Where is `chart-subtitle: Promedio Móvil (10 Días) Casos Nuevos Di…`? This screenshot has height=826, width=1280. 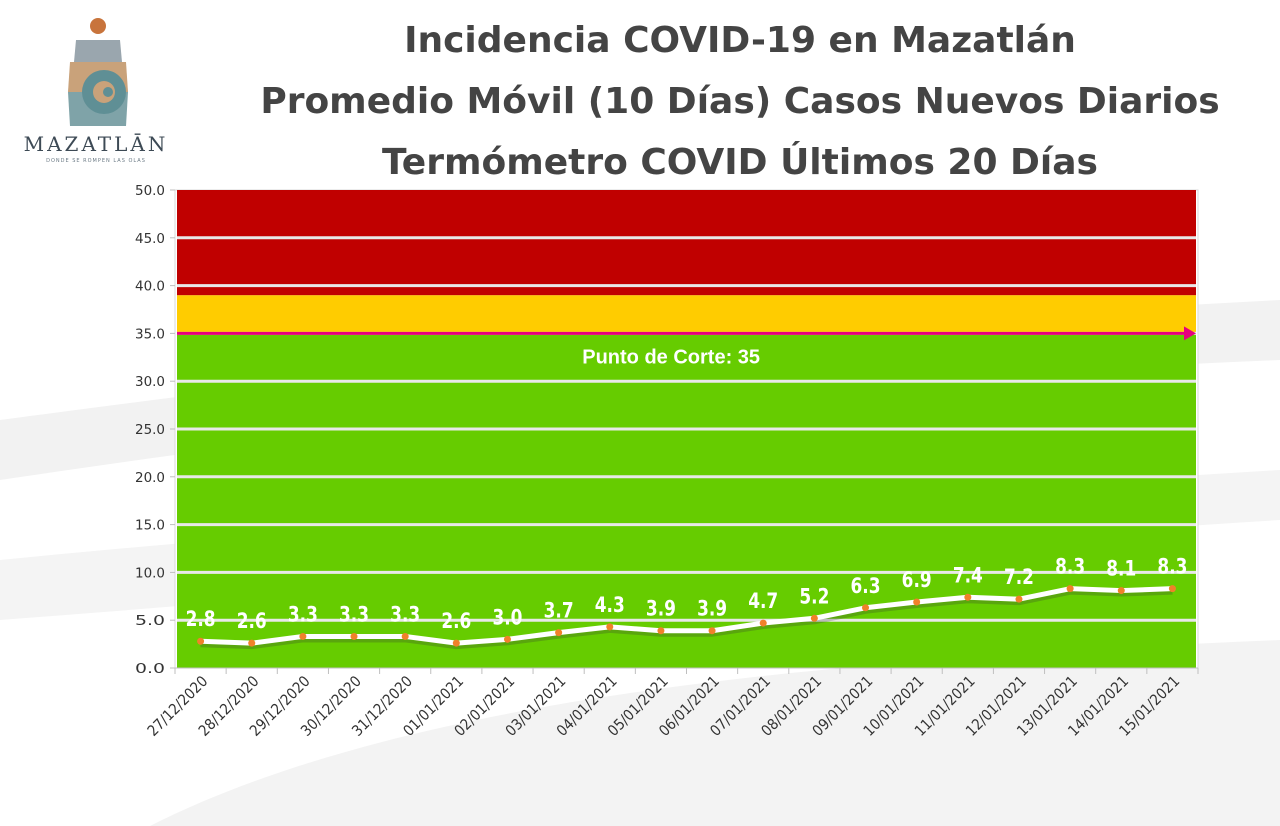 chart-subtitle: Promedio Móvil (10 Días) Casos Nuevos Di… is located at coordinates (740, 101).